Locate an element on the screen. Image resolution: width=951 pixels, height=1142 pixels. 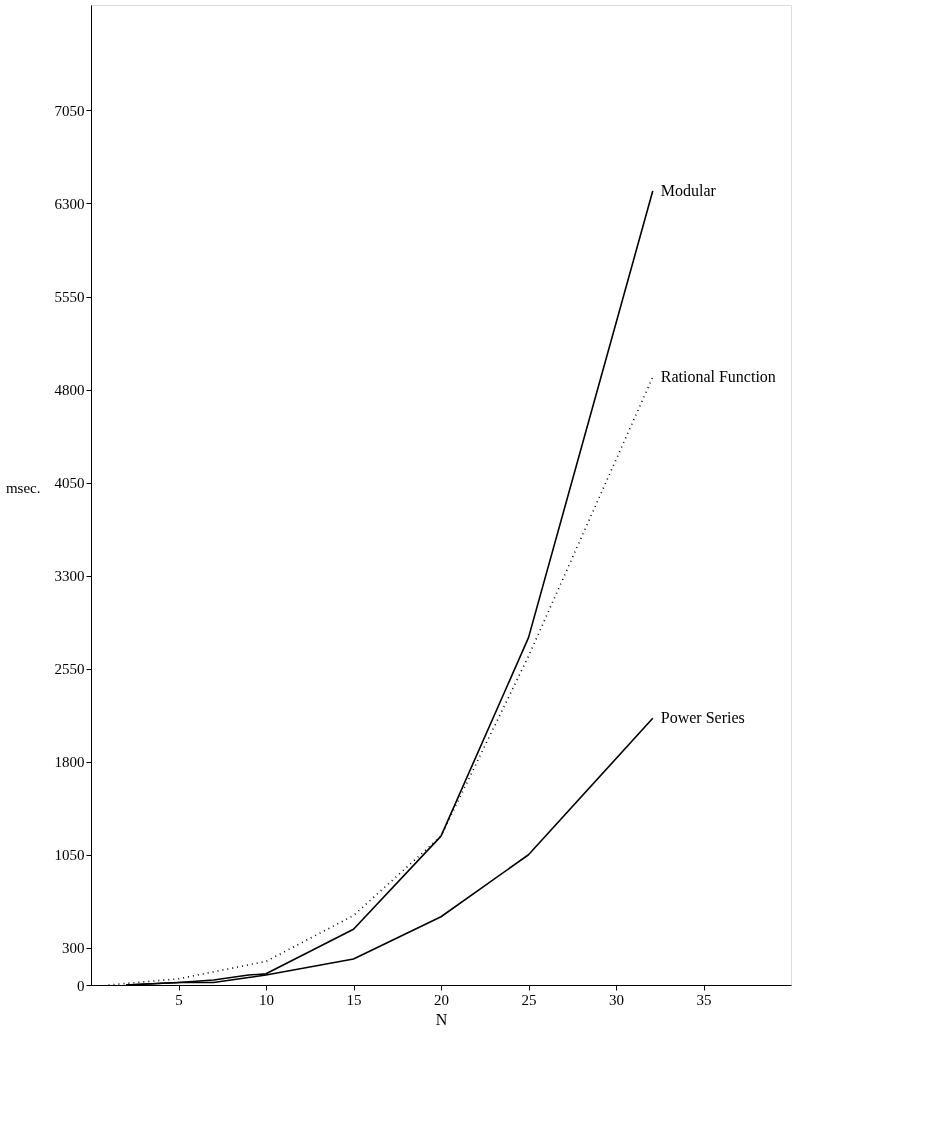
y-tick-label: 5550 is located at coordinates (69, 297).